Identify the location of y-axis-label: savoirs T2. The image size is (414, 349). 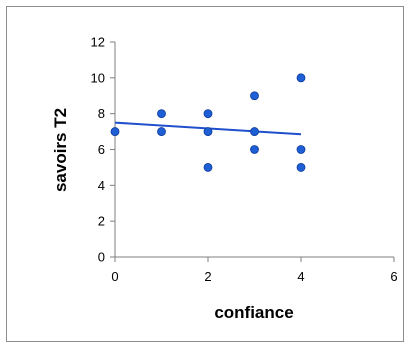
(60, 150).